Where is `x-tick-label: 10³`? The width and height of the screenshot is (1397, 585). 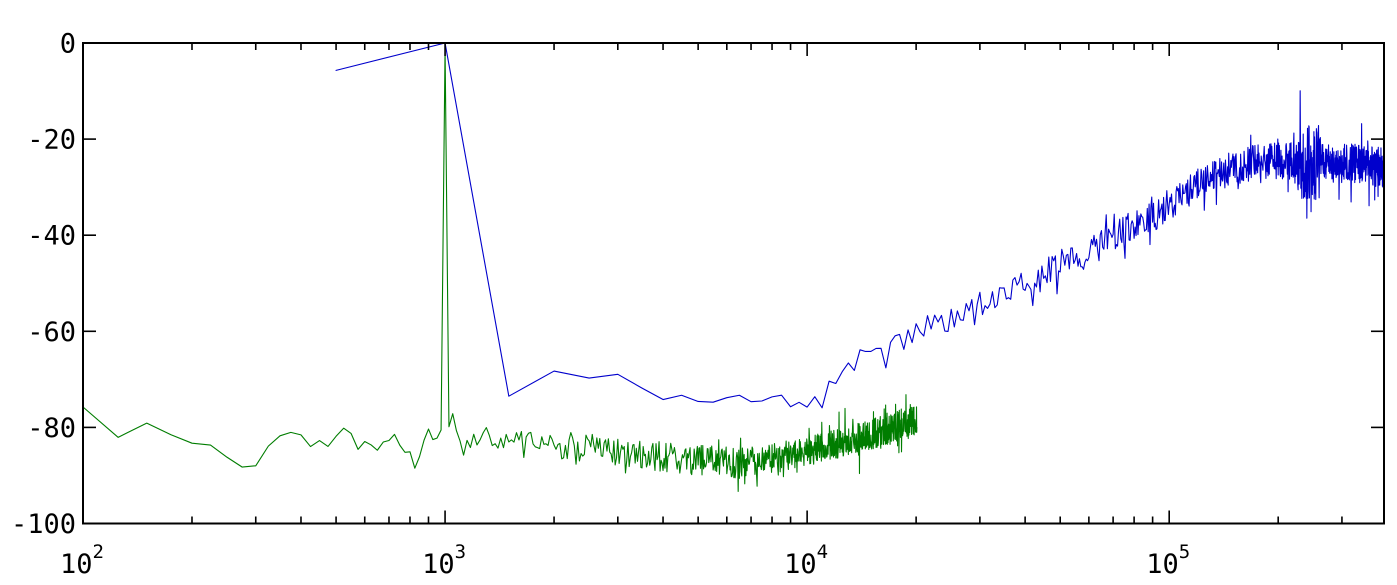 x-tick-label: 10³ is located at coordinates (444, 560).